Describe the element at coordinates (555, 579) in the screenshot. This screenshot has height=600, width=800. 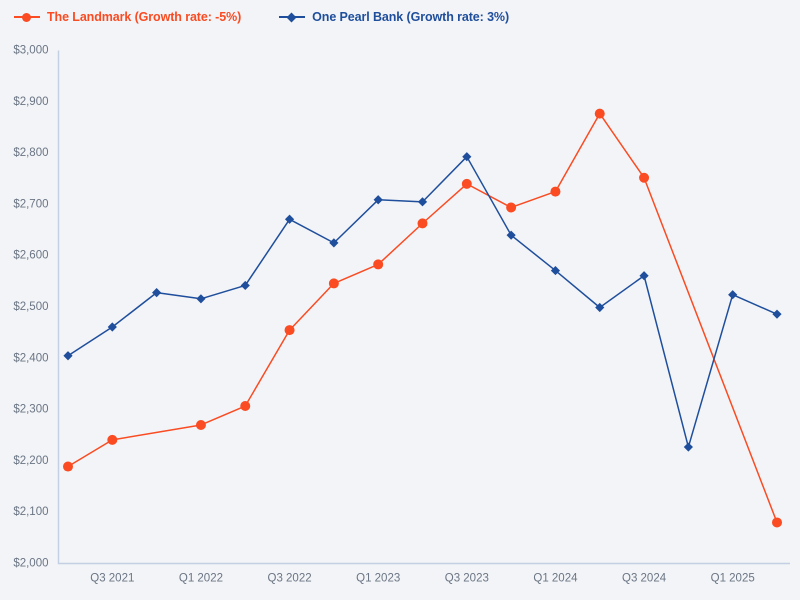
I see `x-tick-label: Q1 2024` at that location.